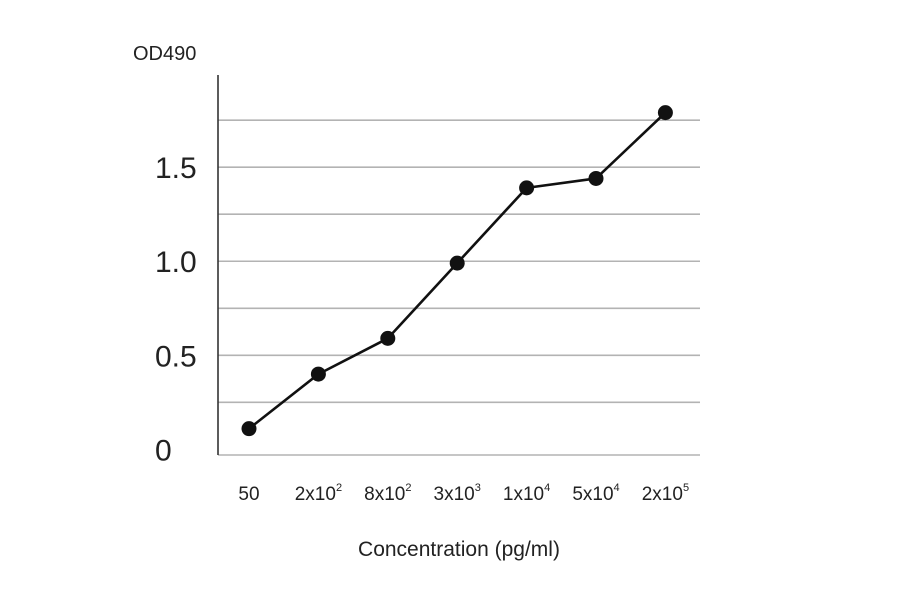 This screenshot has height=594, width=900. What do you see at coordinates (459, 549) in the screenshot?
I see `x-axis-title: Concentration (pg/ml)` at bounding box center [459, 549].